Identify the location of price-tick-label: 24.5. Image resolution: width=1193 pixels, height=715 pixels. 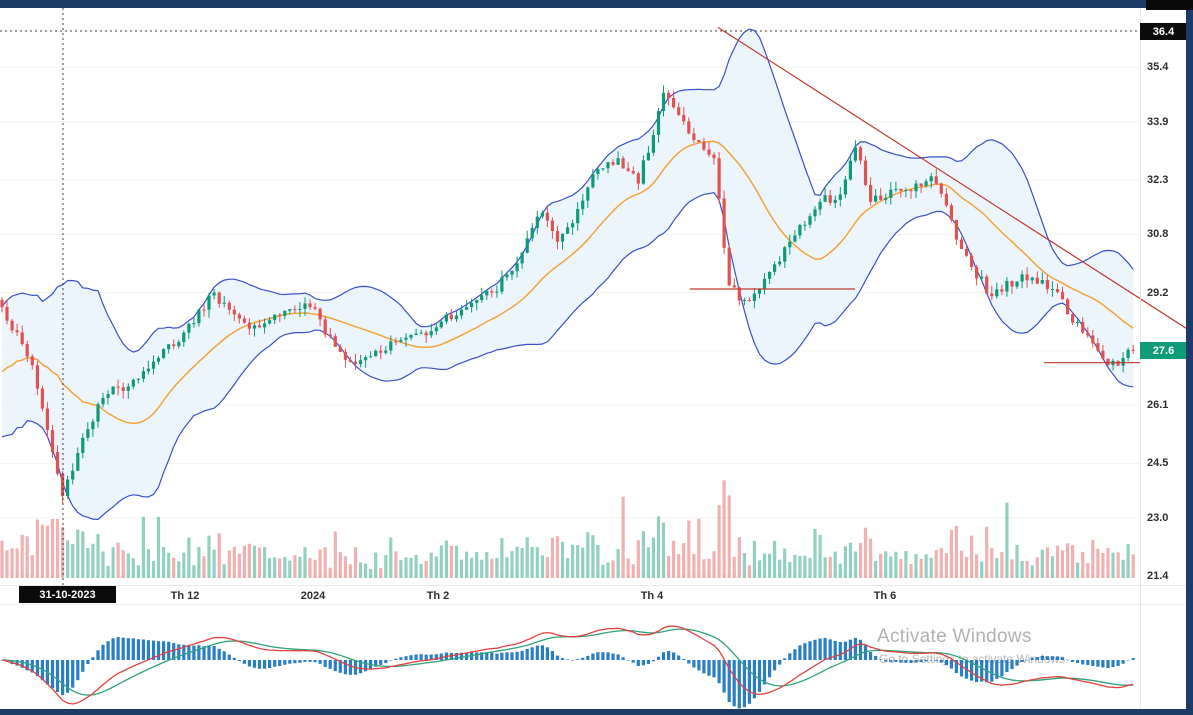
(1158, 463).